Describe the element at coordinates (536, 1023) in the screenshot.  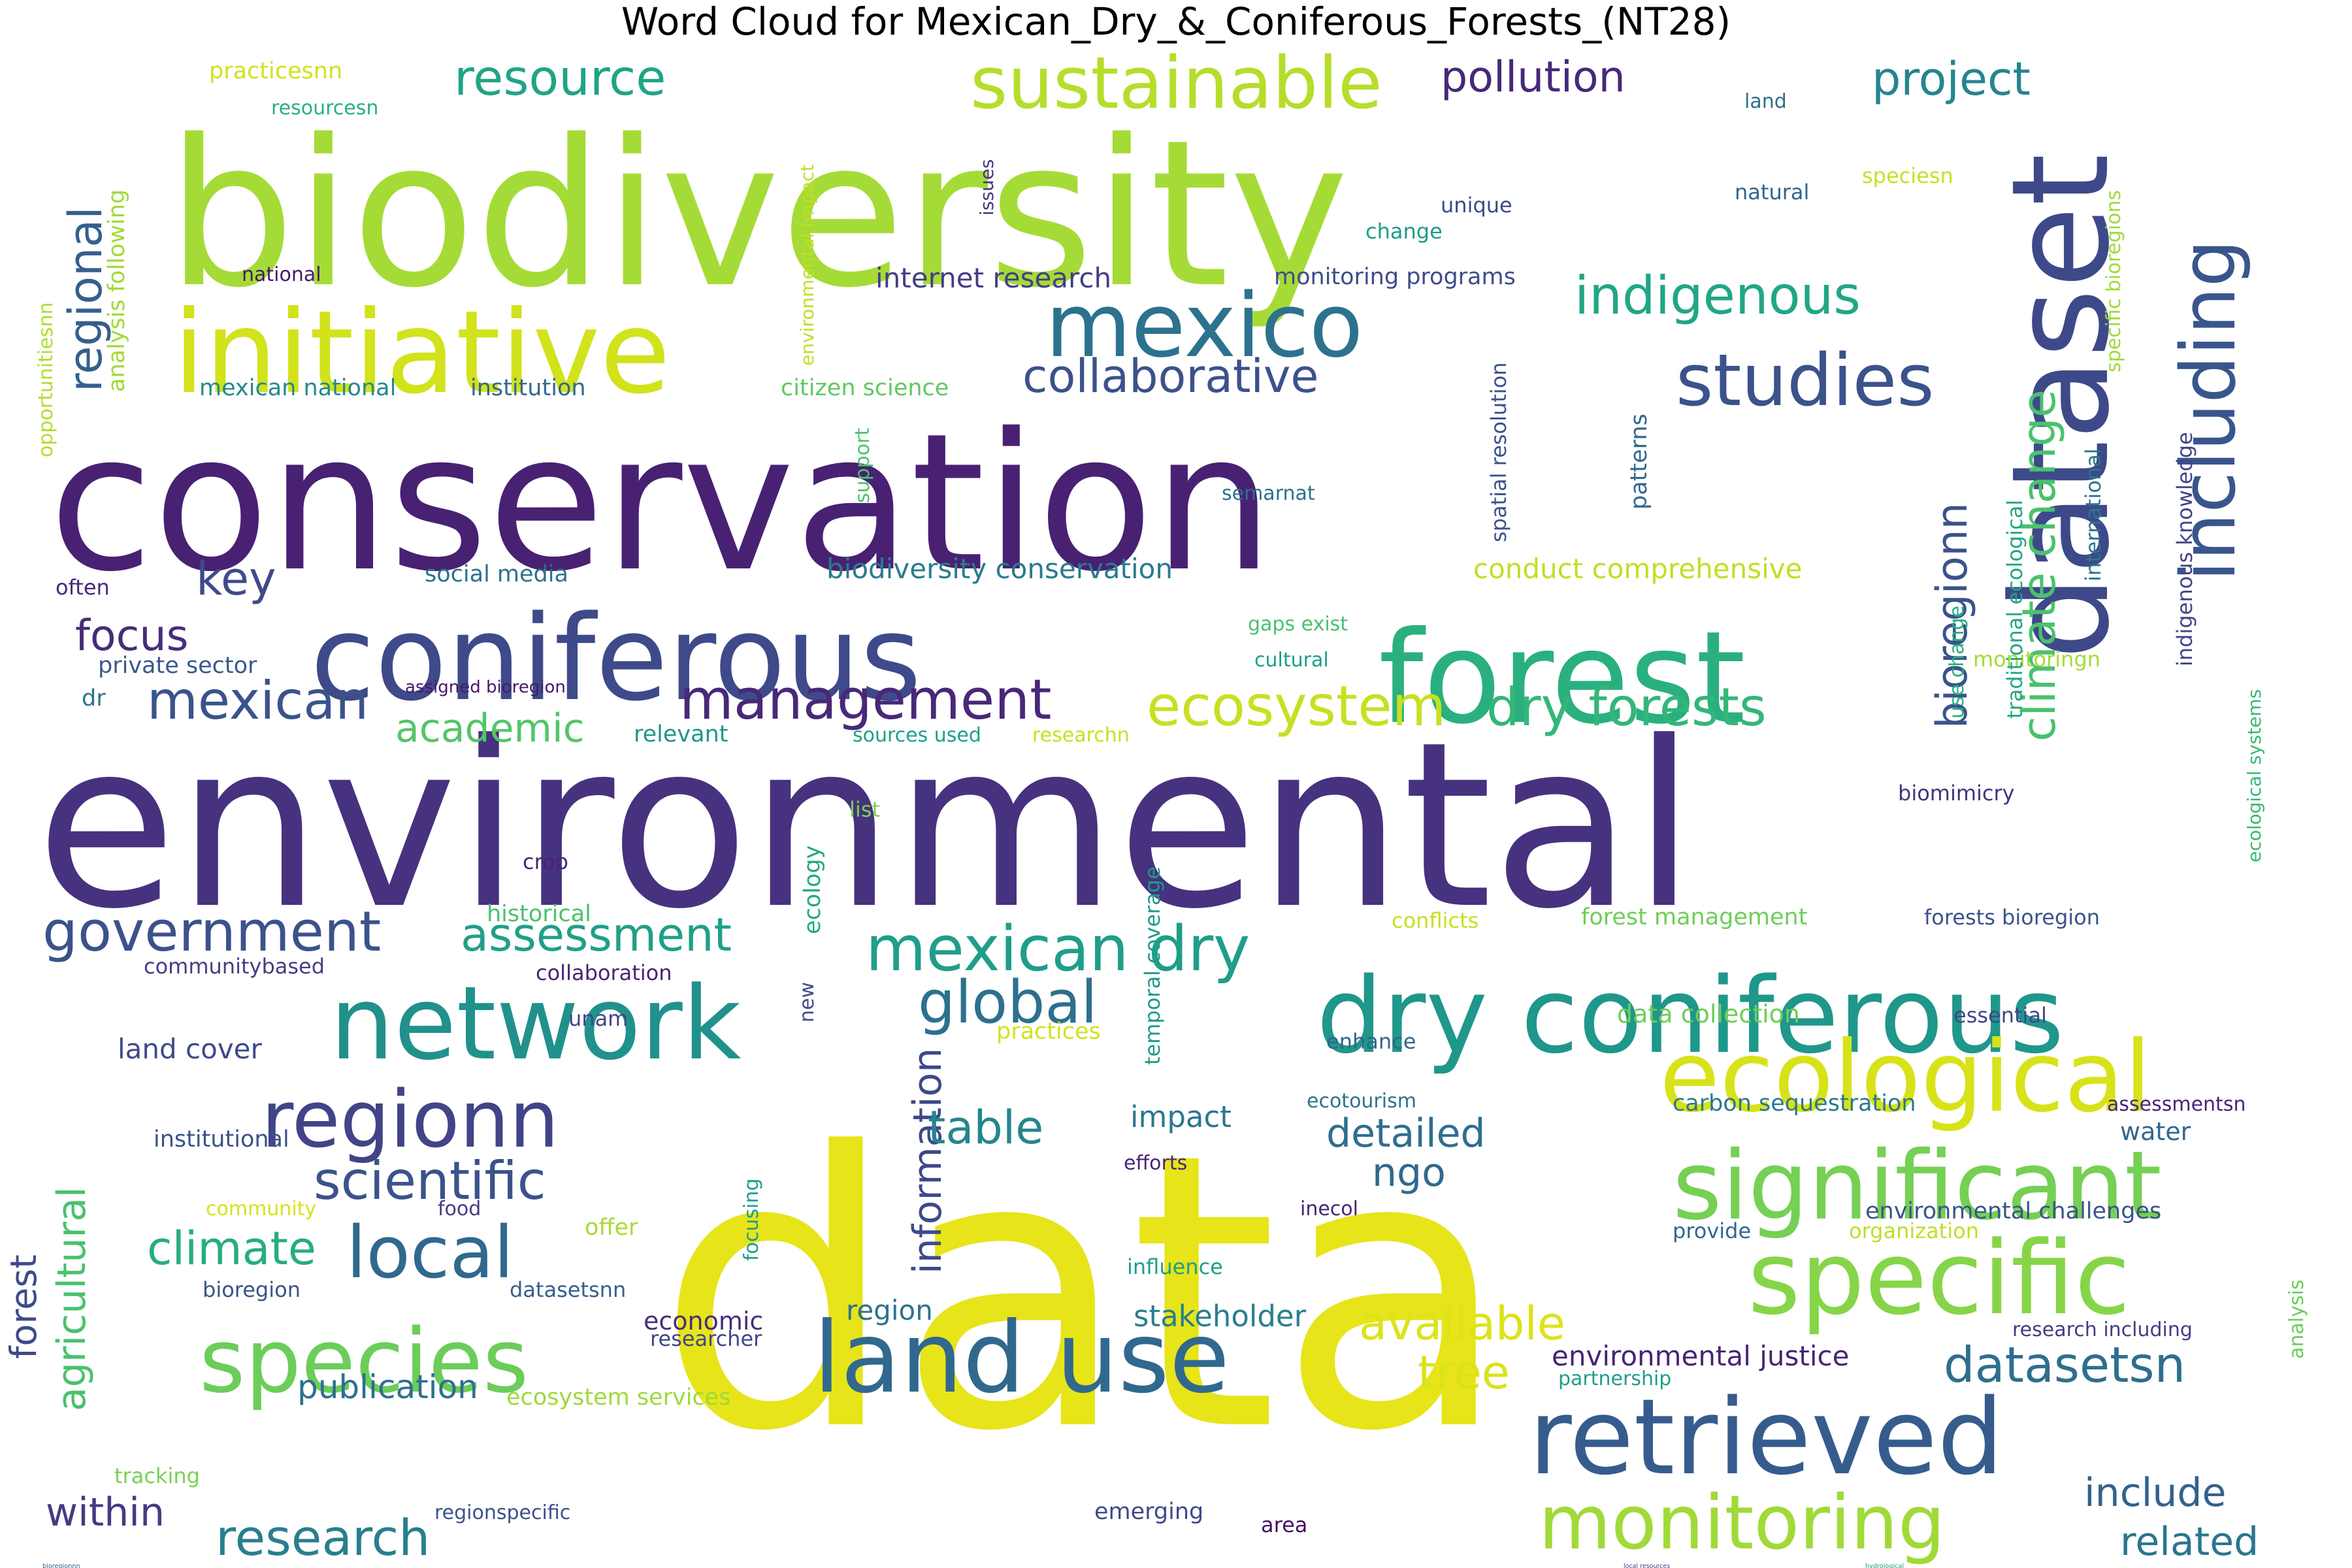
I see `word-network: network` at that location.